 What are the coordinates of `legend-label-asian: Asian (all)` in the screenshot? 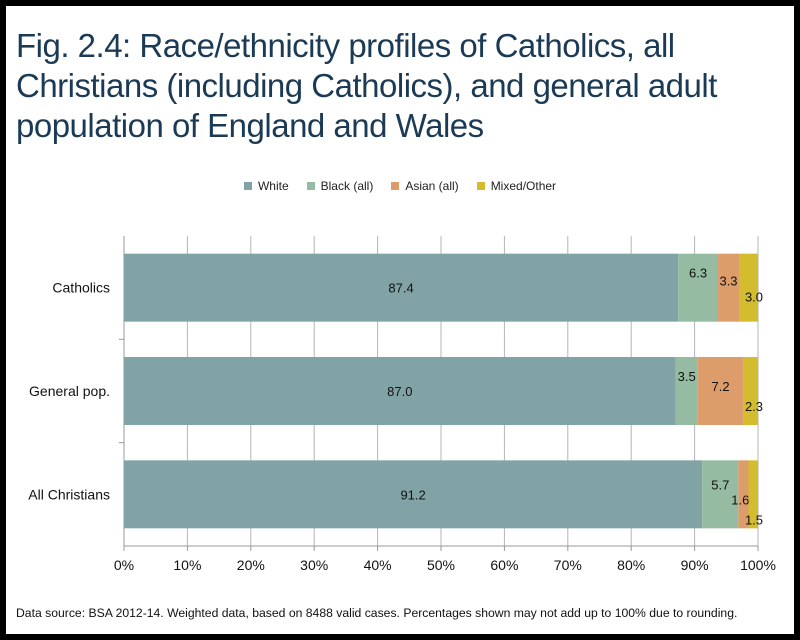 It's located at (432, 186).